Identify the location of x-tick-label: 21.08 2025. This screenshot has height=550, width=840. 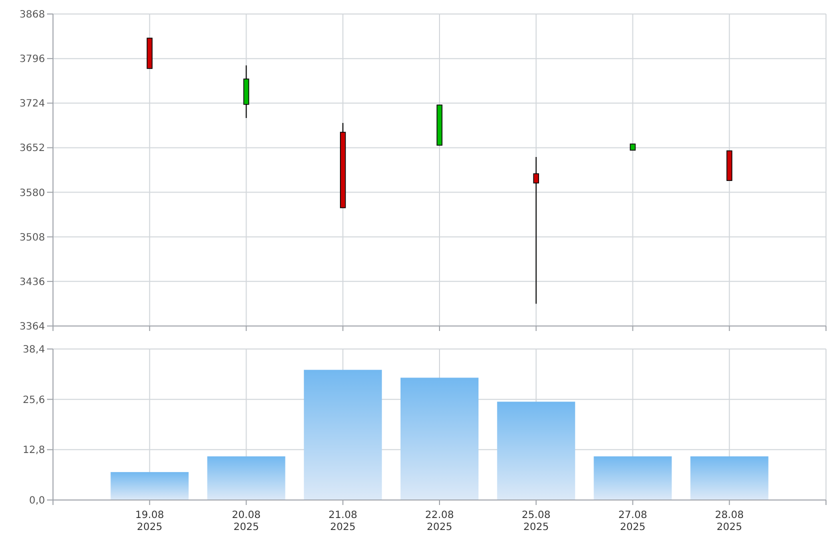
(343, 521).